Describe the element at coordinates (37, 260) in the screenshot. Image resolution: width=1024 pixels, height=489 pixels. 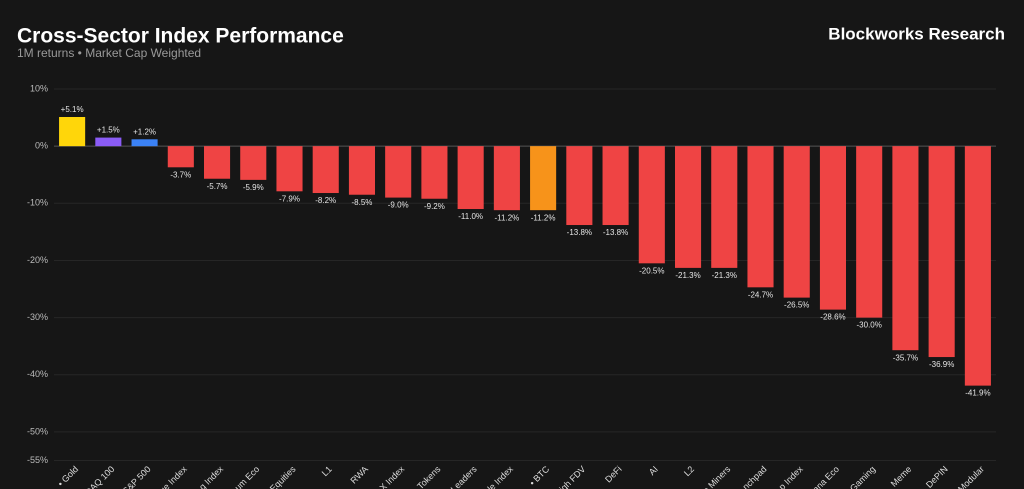
I see `y-tick-label: -20%` at that location.